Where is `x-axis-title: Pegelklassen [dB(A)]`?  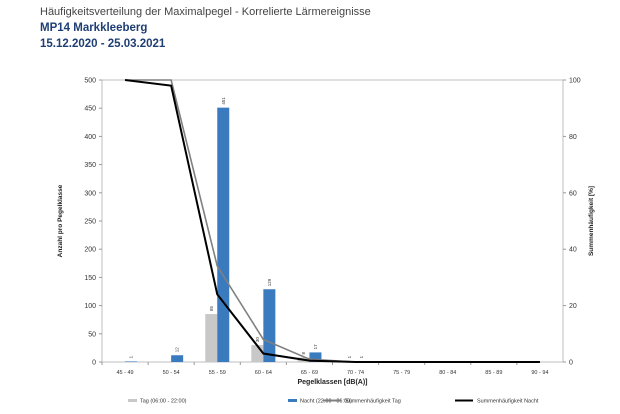 x-axis-title: Pegelklassen [dB(A)] is located at coordinates (332, 382).